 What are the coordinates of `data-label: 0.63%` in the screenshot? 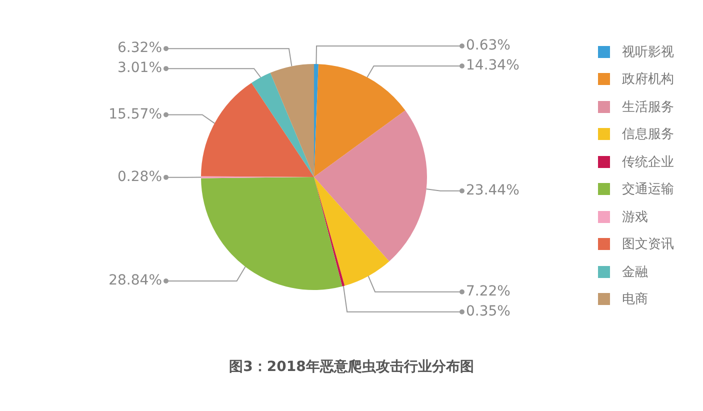 It's located at (488, 46).